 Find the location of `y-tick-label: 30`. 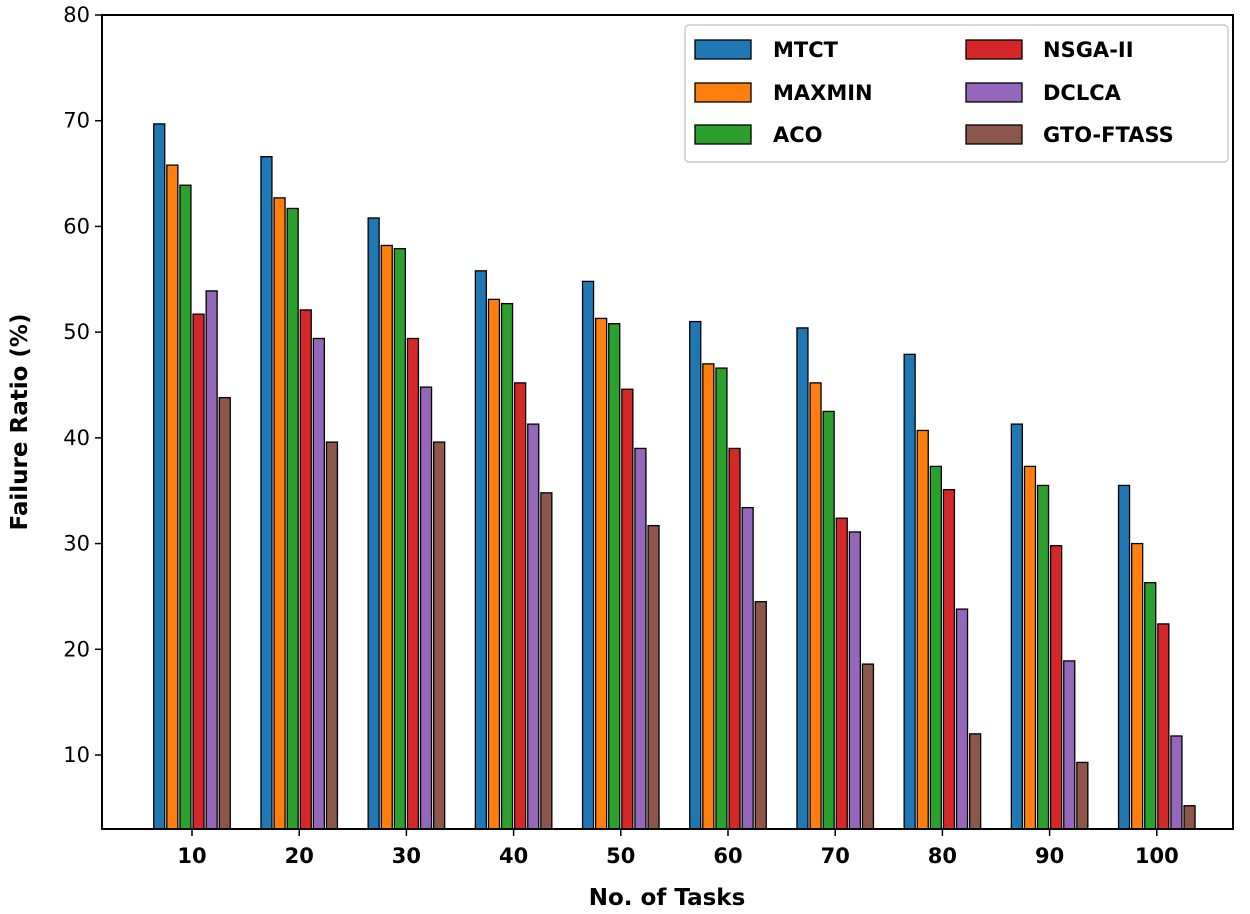

y-tick-label: 30 is located at coordinates (76, 544).